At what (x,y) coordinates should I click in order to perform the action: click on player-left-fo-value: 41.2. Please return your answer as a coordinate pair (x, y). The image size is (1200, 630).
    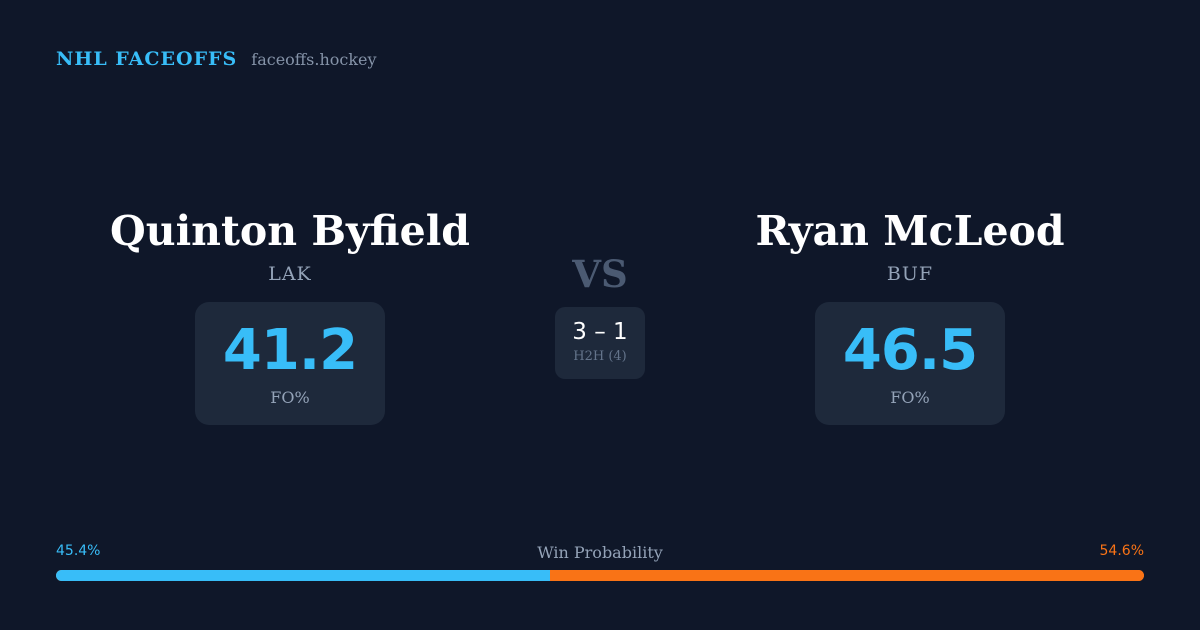
    Looking at the image, I should click on (290, 350).